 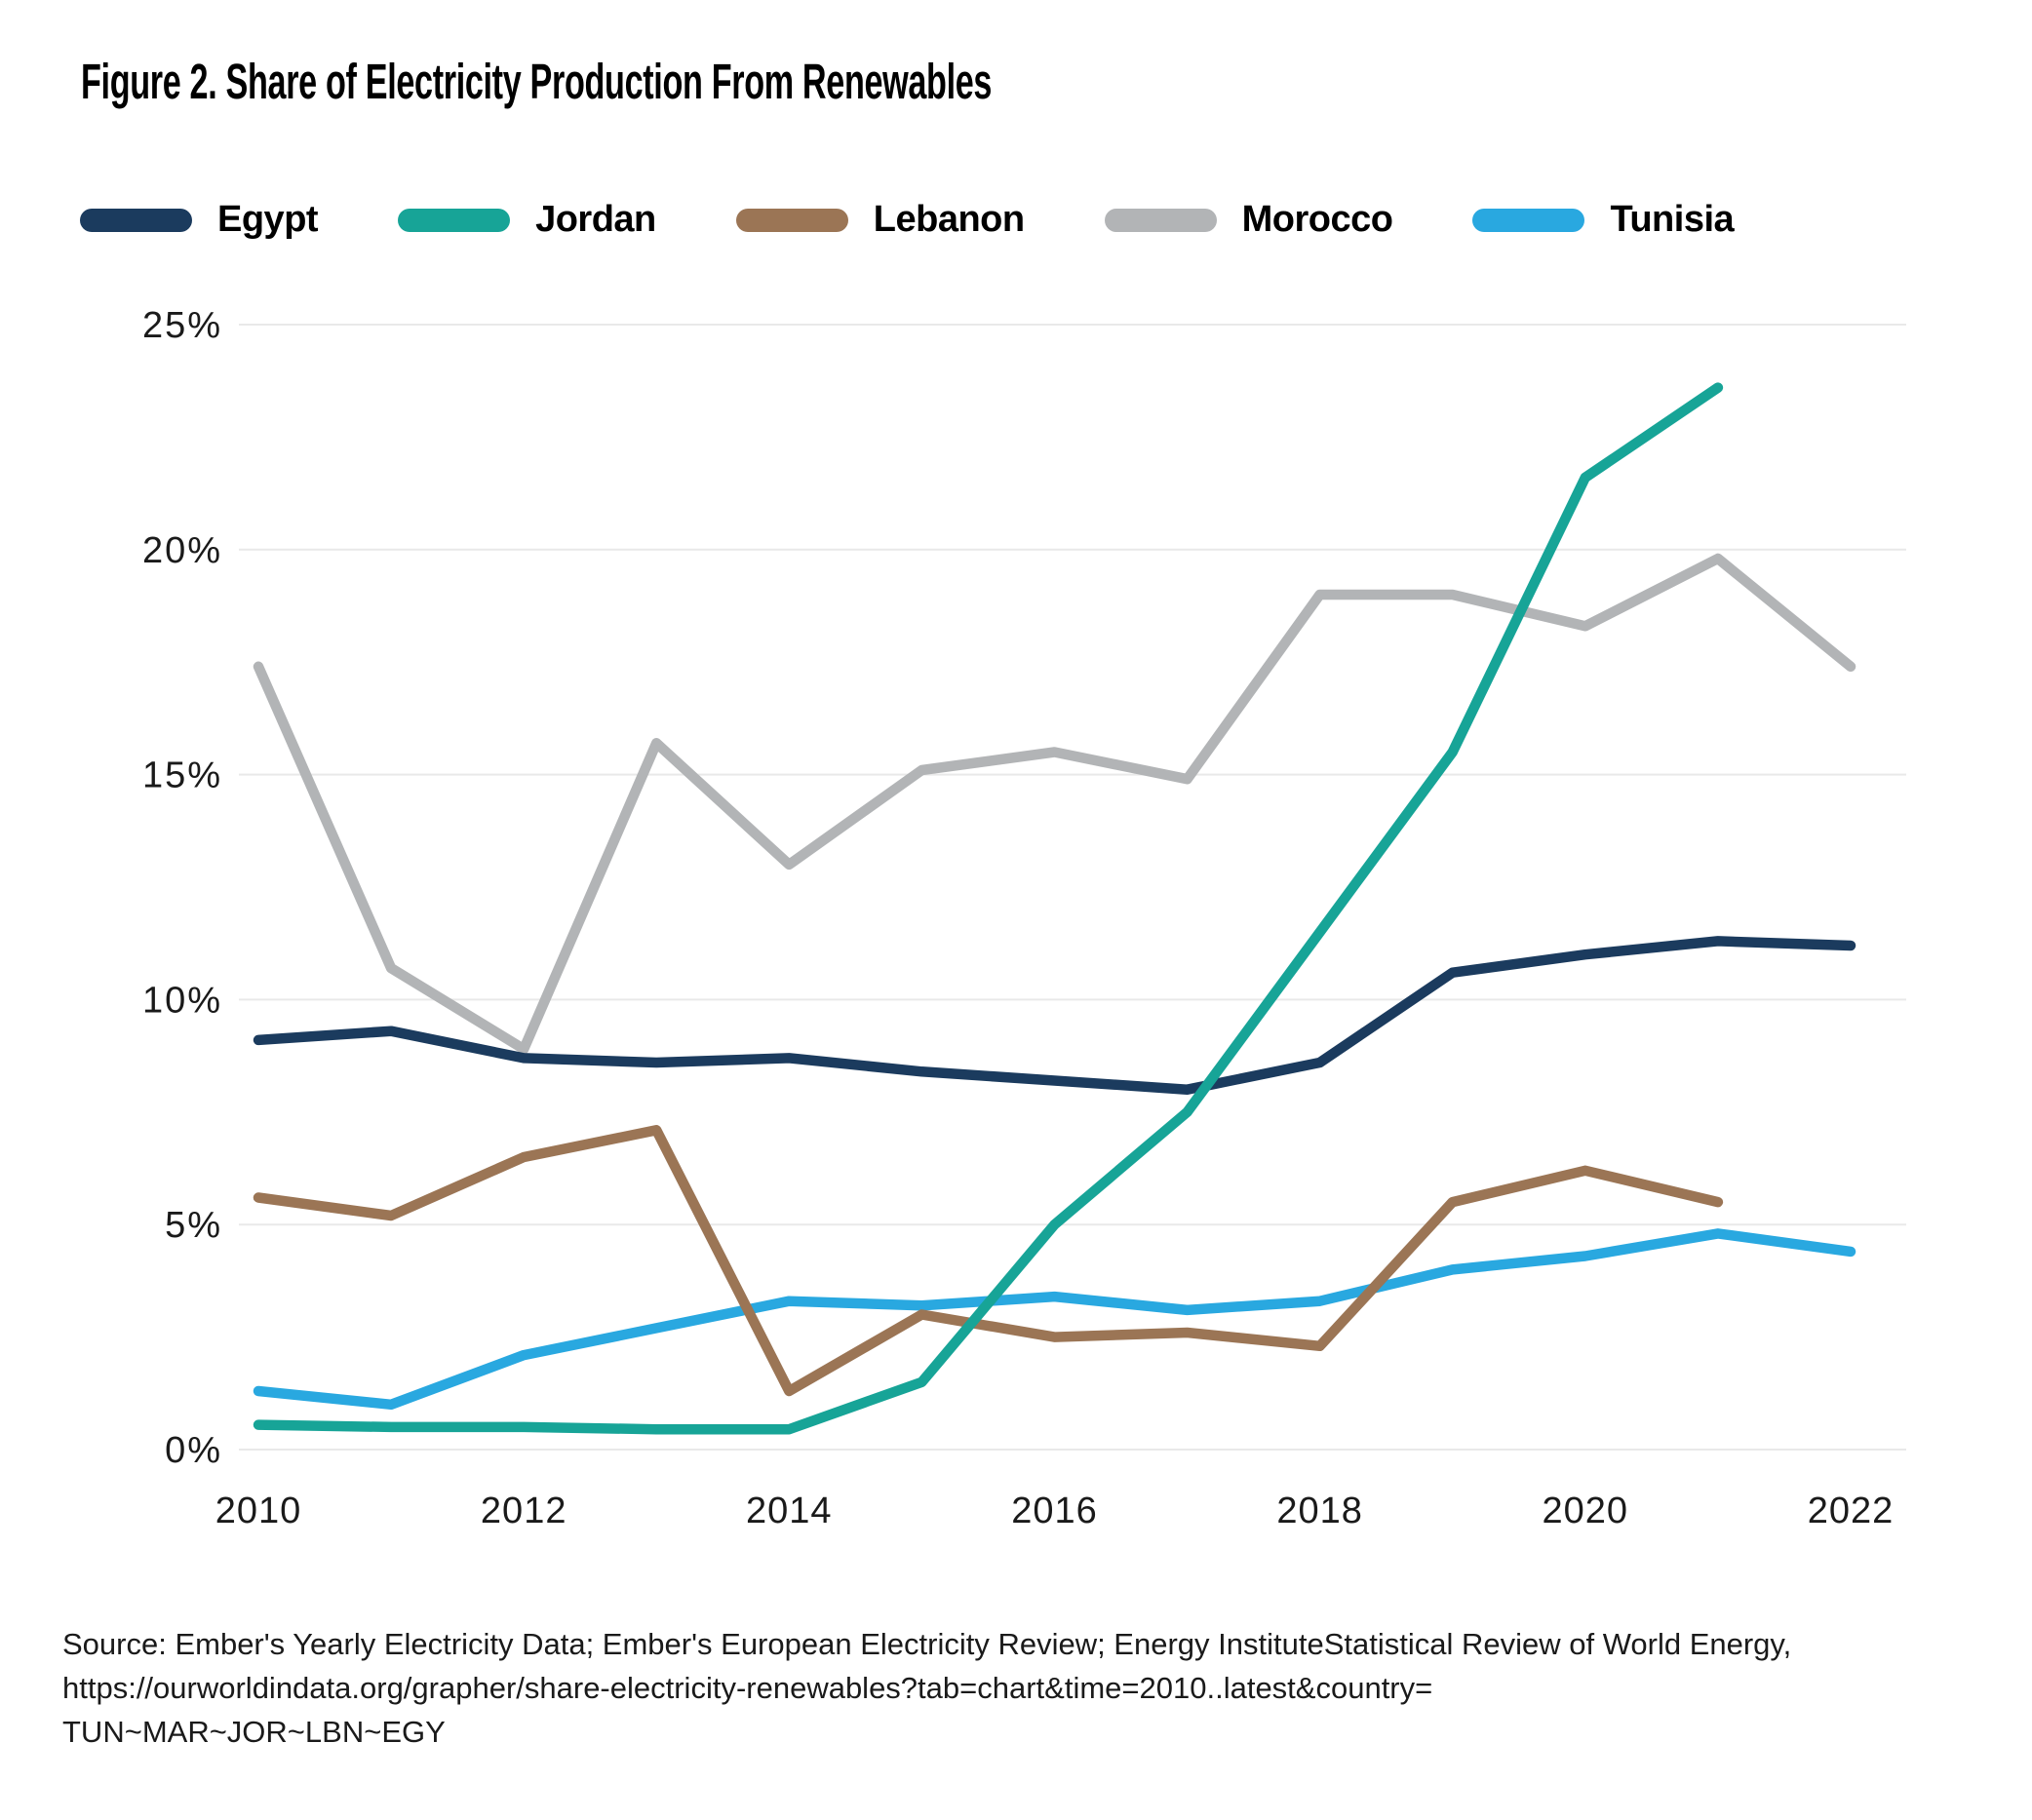 What do you see at coordinates (268, 219) in the screenshot?
I see `legend-label-egypt: Egypt` at bounding box center [268, 219].